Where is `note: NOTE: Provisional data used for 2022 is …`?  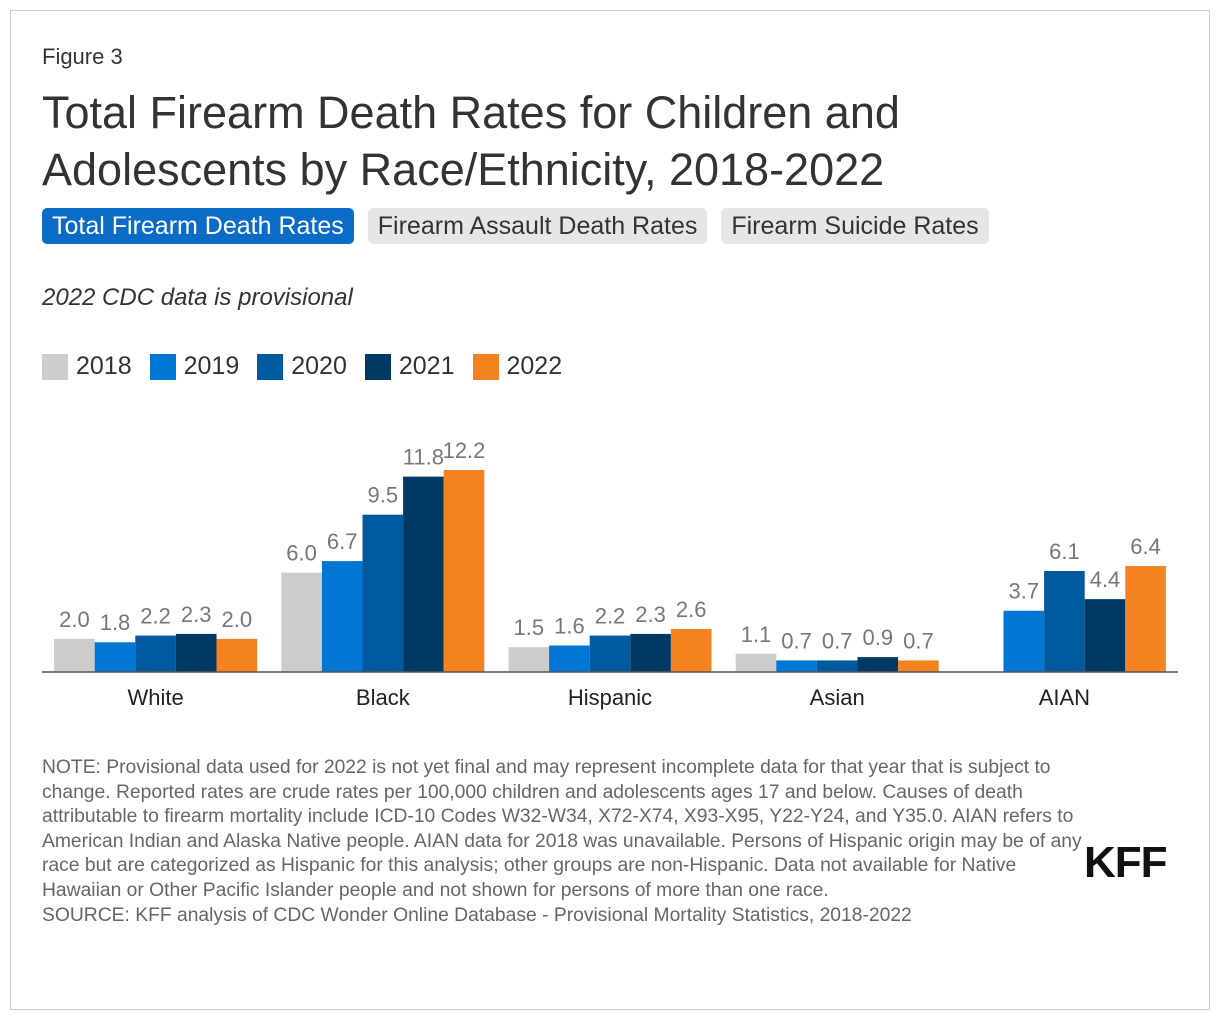 note: NOTE: Provisional data used for 2022 is … is located at coordinates (562, 829).